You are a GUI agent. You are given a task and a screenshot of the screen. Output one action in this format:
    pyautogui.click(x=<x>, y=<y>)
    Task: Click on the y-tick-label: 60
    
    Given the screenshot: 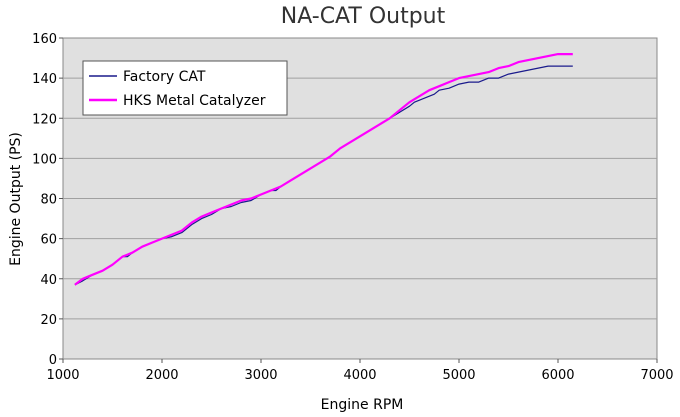 What is the action you would take?
    pyautogui.click(x=48, y=240)
    